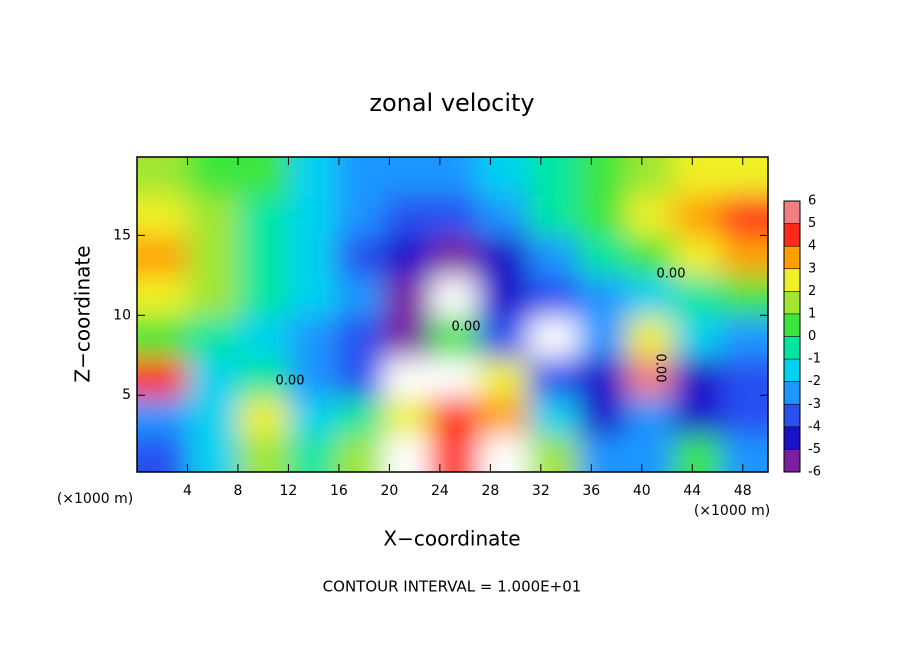 This screenshot has width=904, height=654. I want to click on x-tick-label: 36, so click(591, 491).